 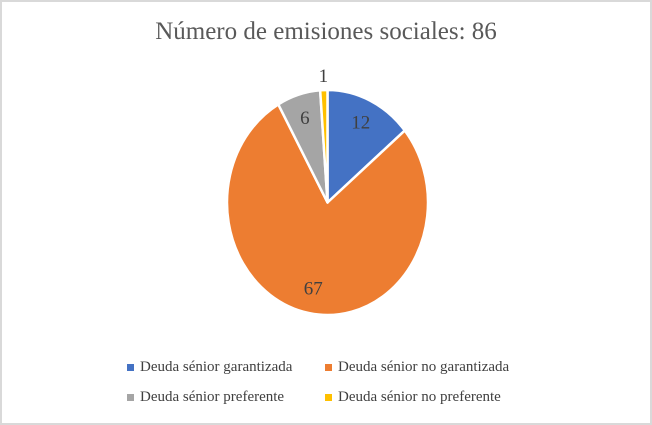 I want to click on legend-label: Deuda sénior no garantizada, so click(x=424, y=366).